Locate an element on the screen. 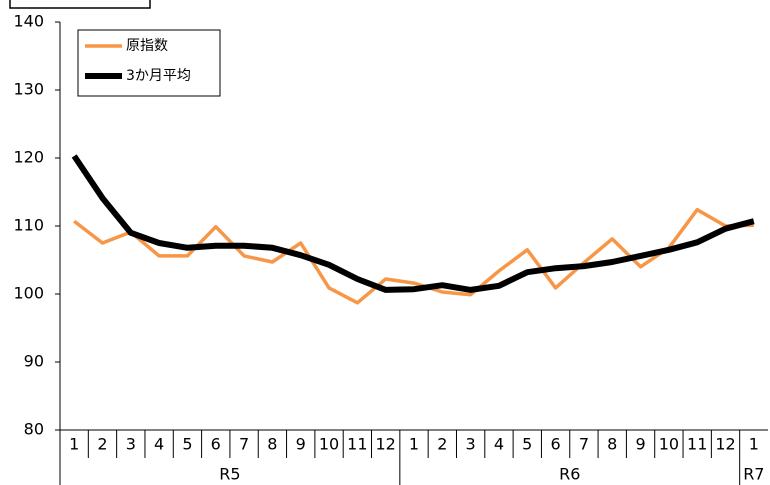 This screenshot has width=770, height=485. group-label: R5 is located at coordinates (229, 474).